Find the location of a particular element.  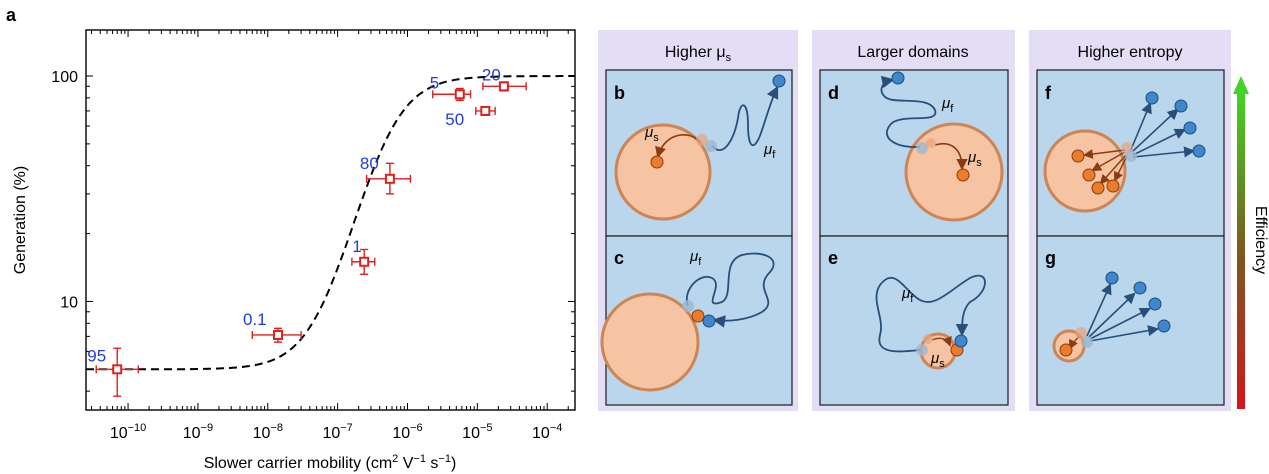

panel-label-b: b is located at coordinates (619, 93).